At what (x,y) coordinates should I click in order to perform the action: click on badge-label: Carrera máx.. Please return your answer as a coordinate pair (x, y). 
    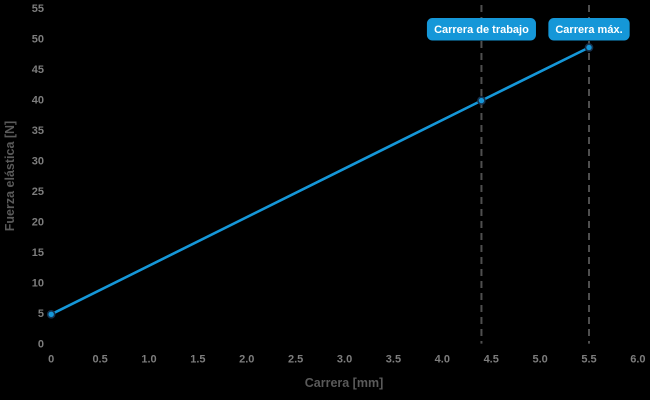
    Looking at the image, I should click on (588, 30).